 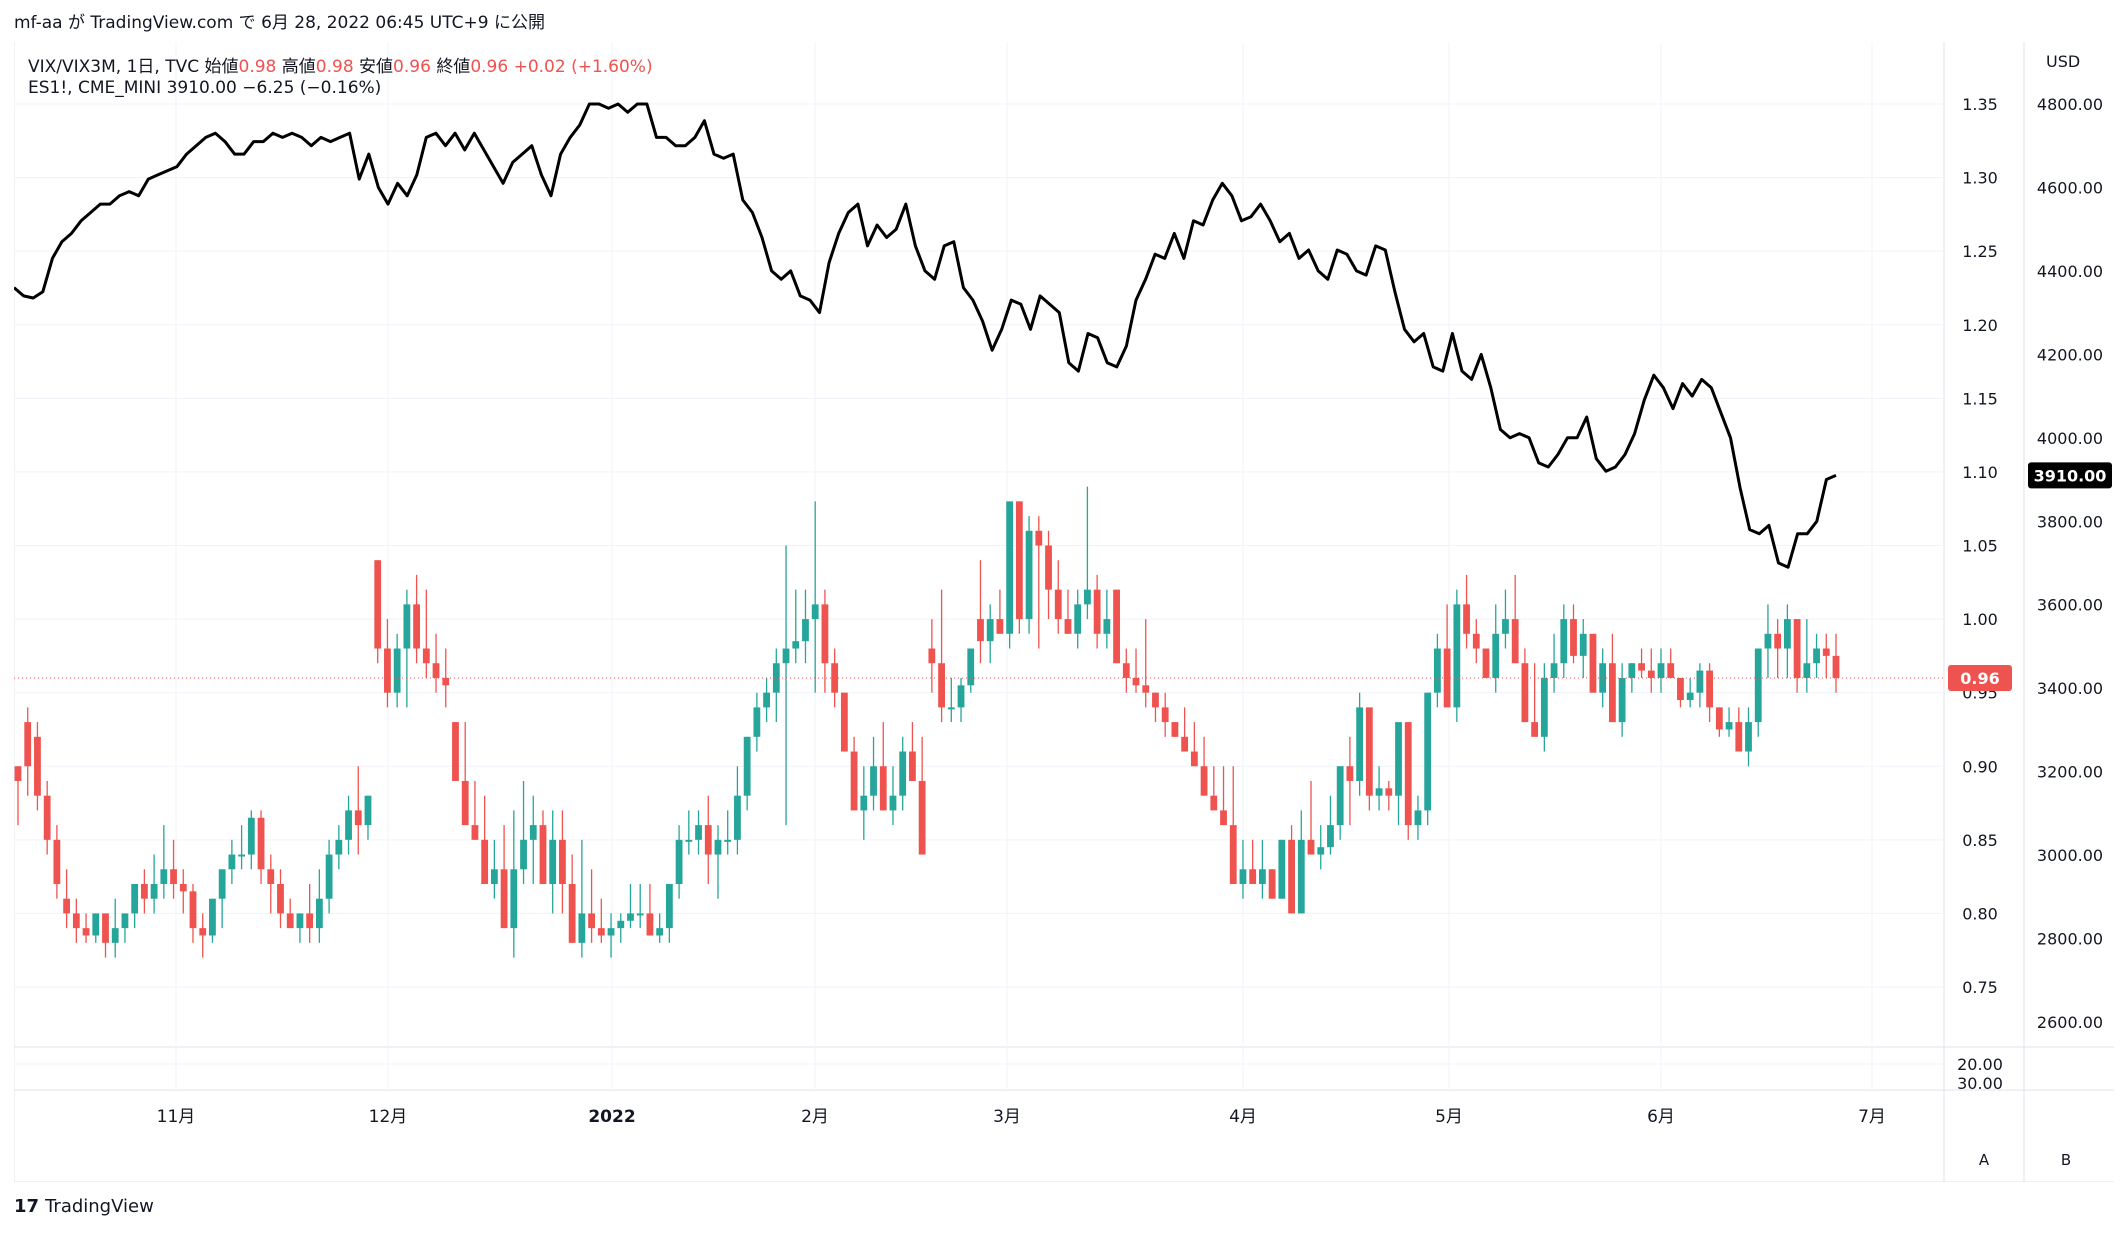 What do you see at coordinates (1984, 1160) in the screenshot?
I see `auto-scale-button: A` at bounding box center [1984, 1160].